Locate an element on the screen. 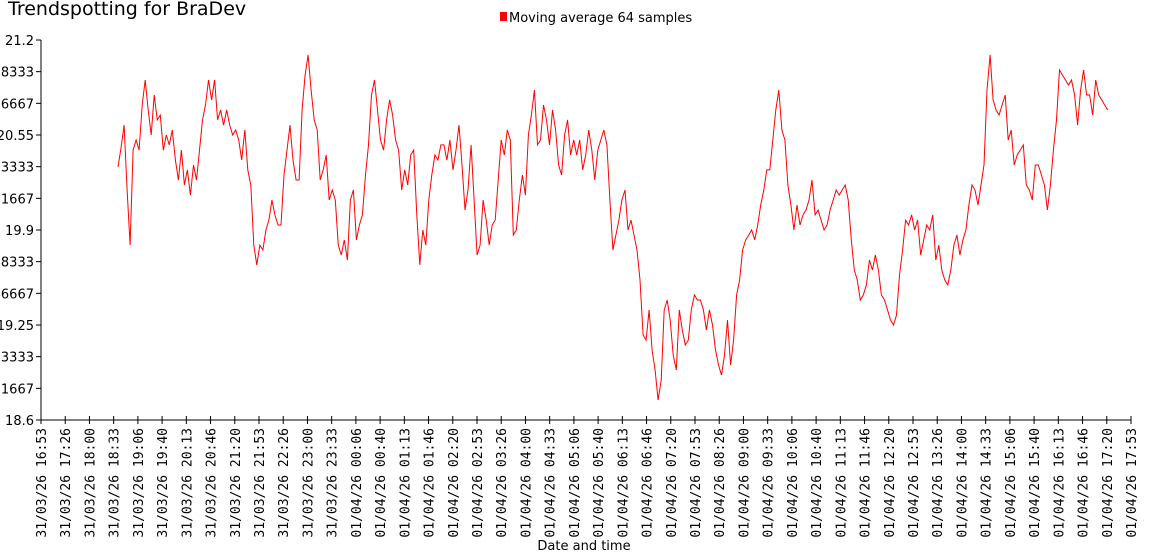 This screenshot has width=1150, height=560. x-tick-label: 01/04/26 02:20 is located at coordinates (454, 483).